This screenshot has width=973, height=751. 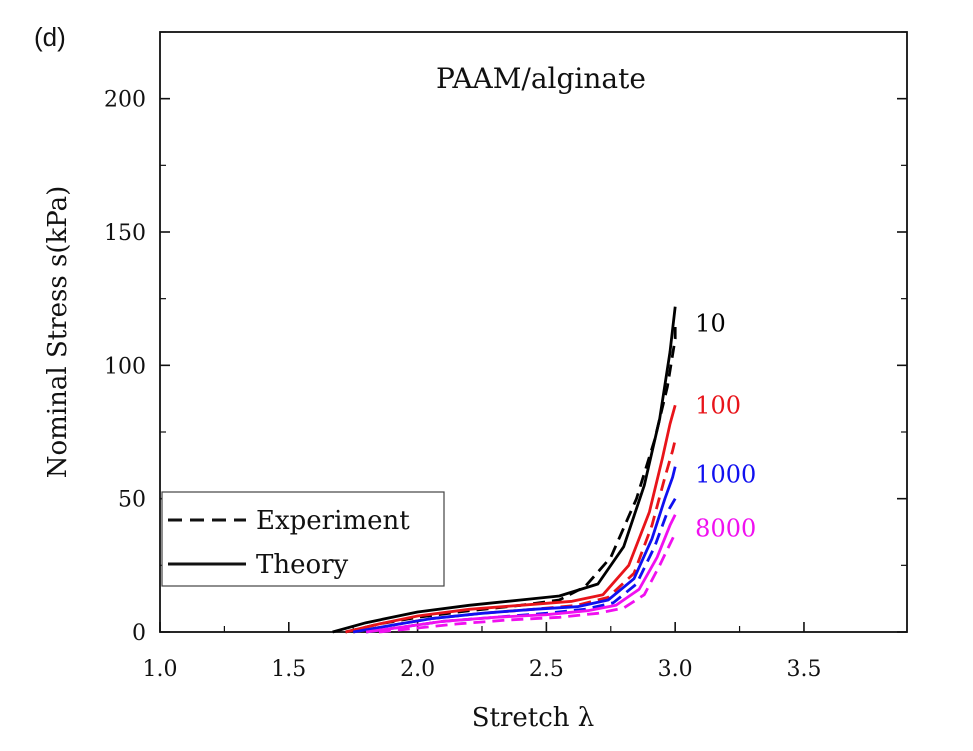 What do you see at coordinates (125, 366) in the screenshot?
I see `y-tick-label: 100` at bounding box center [125, 366].